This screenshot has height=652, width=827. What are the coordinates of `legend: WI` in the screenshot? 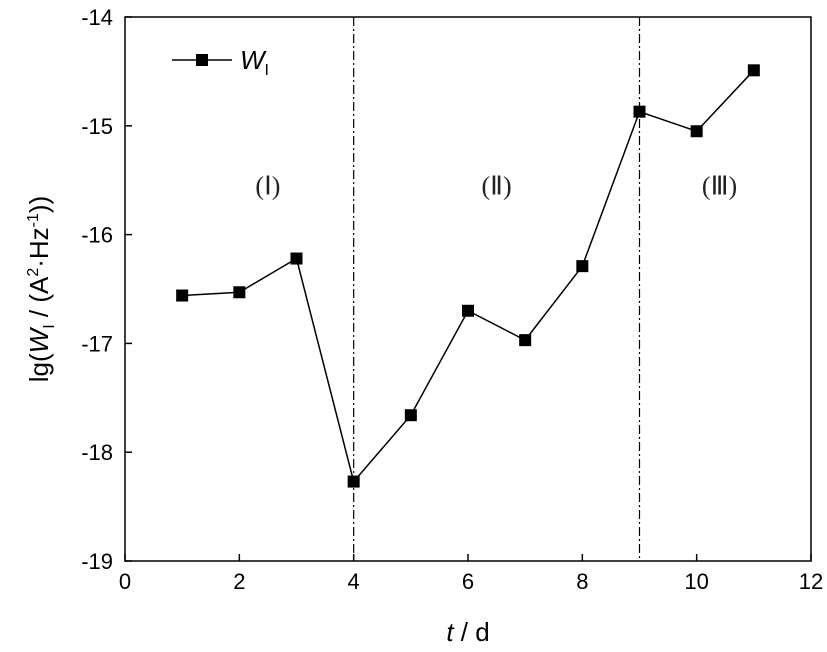 It's located at (220, 62).